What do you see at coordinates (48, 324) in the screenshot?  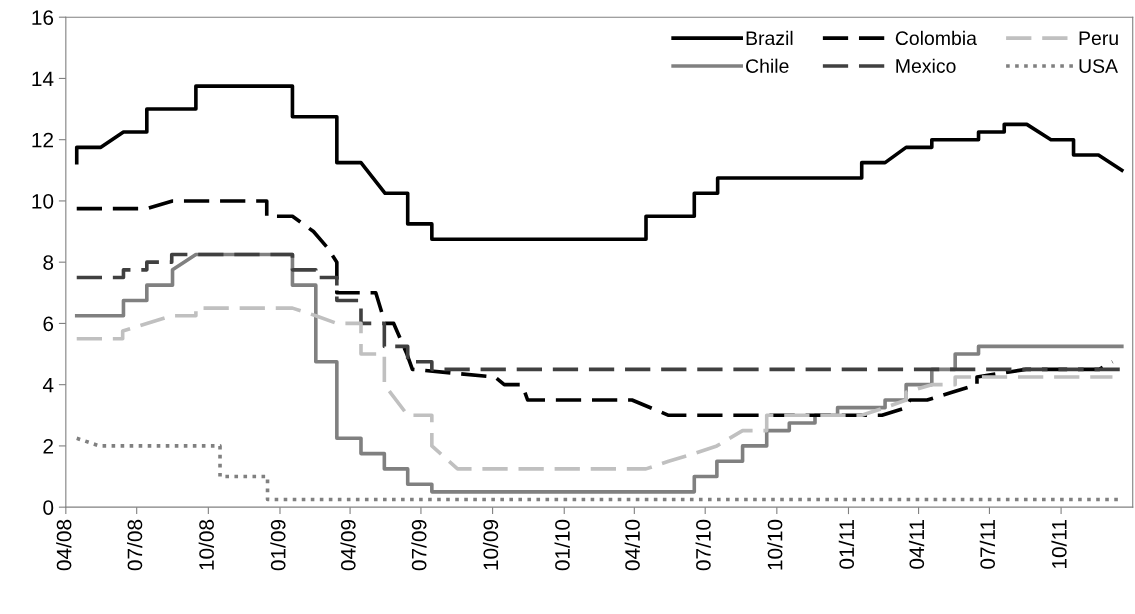 I see `y-tick-label: 6` at bounding box center [48, 324].